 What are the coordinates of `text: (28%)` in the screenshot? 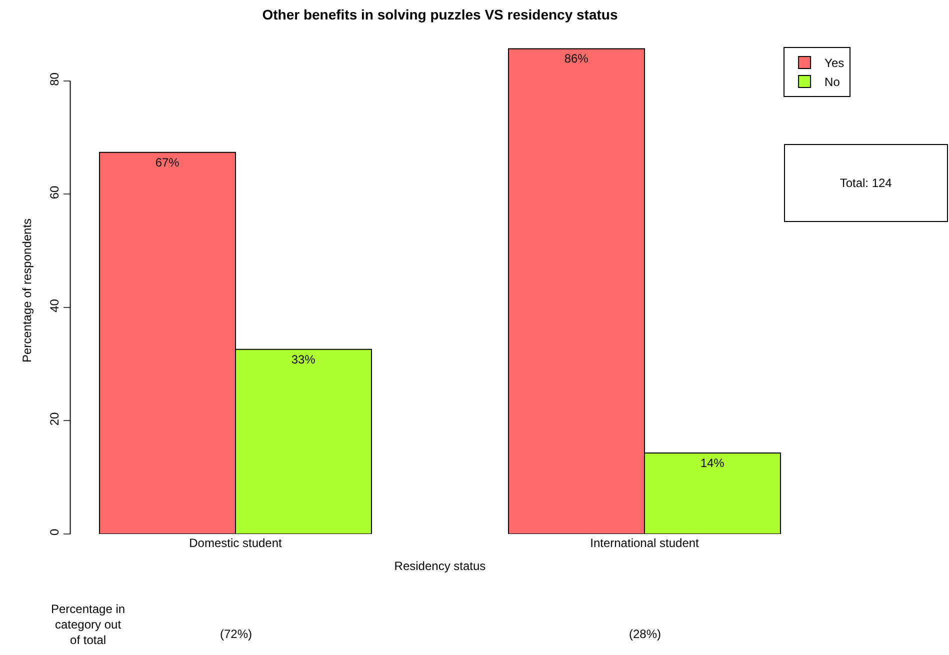 It's located at (645, 634).